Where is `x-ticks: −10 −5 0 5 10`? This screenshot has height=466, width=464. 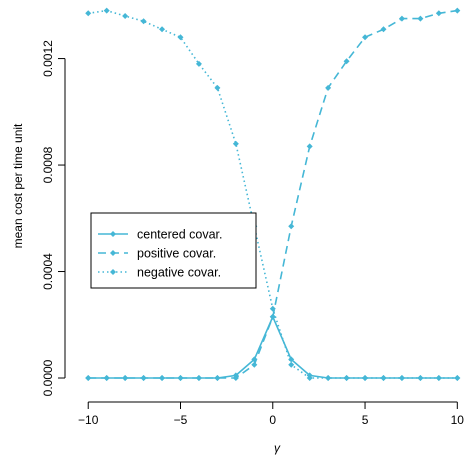 x-ticks: −10 −5 0 5 10 is located at coordinates (271, 414).